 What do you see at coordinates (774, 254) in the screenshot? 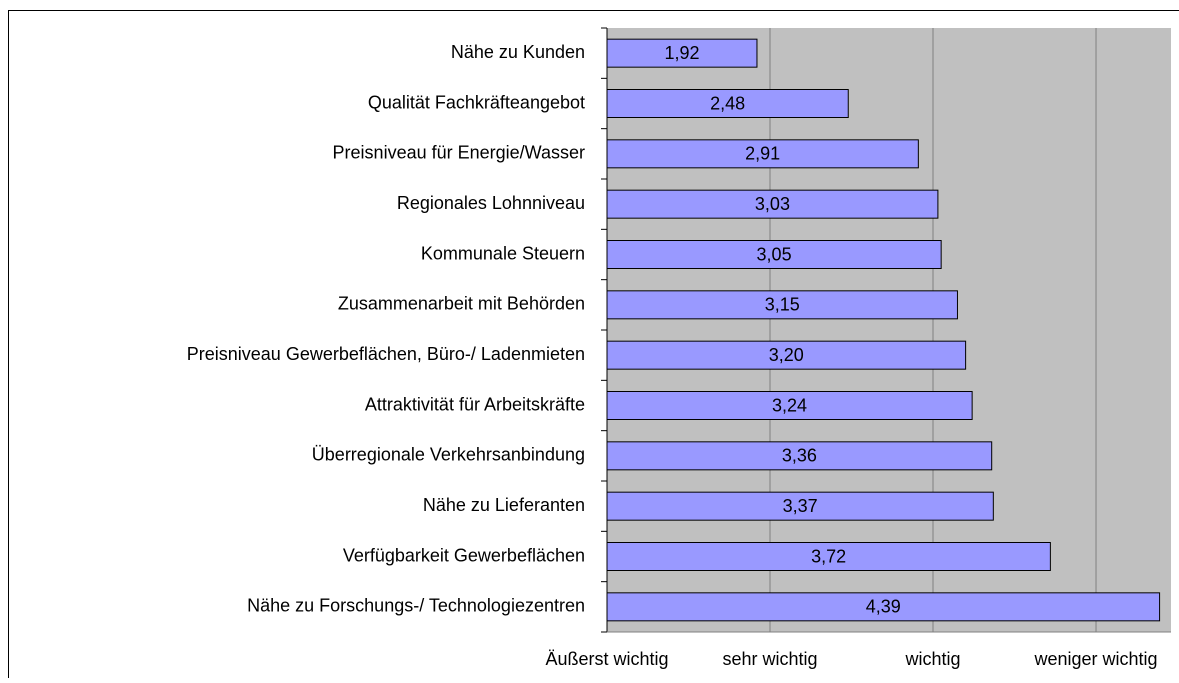
I see `data-label: 3,05` at bounding box center [774, 254].